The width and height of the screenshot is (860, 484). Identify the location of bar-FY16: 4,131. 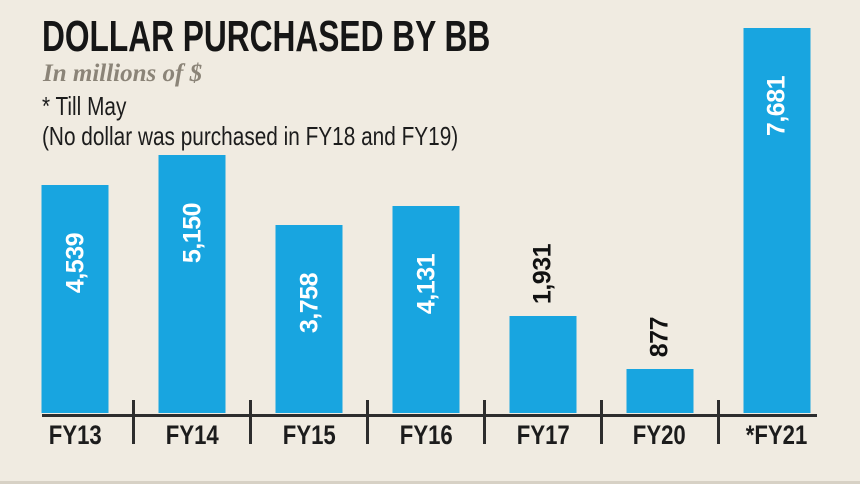
(426, 309).